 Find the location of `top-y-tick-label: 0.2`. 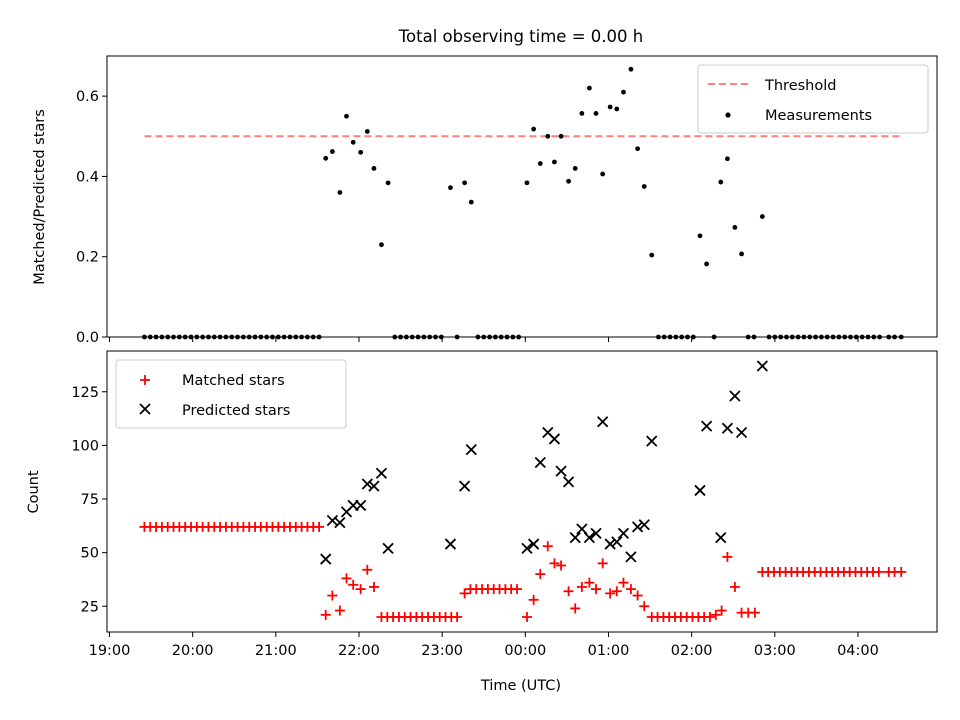

top-y-tick-label: 0.2 is located at coordinates (87, 258).